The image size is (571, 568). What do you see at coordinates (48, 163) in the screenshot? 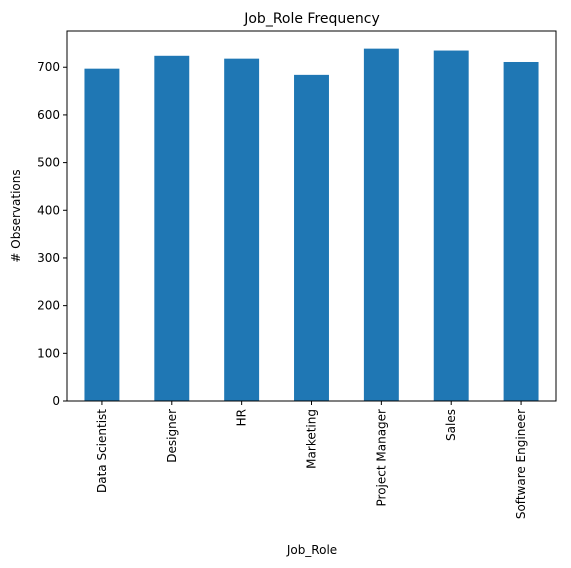
I see `y-tick-label: 500` at bounding box center [48, 163].